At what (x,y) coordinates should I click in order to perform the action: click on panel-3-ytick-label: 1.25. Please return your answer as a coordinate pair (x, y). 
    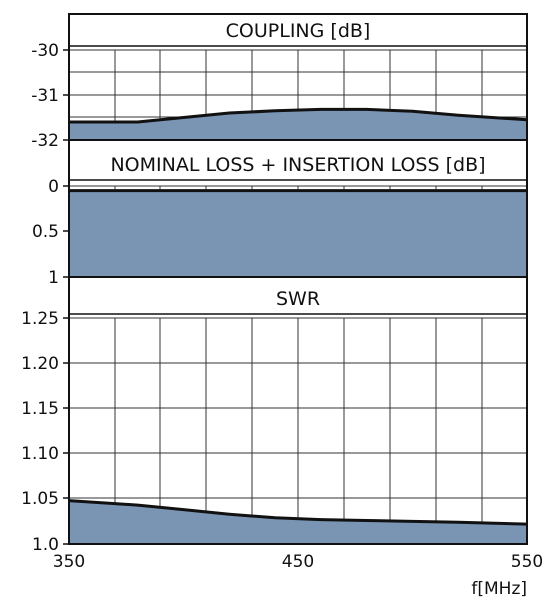
    Looking at the image, I should click on (40, 319).